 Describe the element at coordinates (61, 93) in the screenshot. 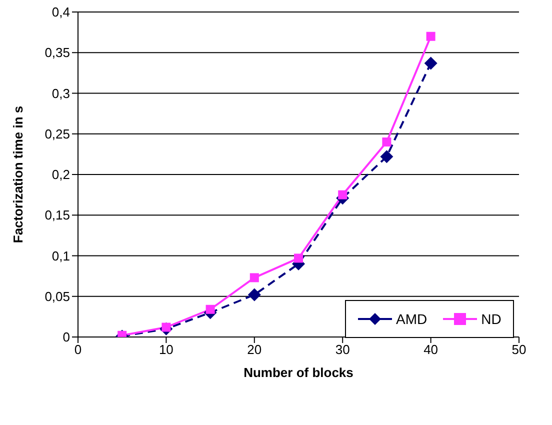

I see `y-tick-label: 0,3` at that location.